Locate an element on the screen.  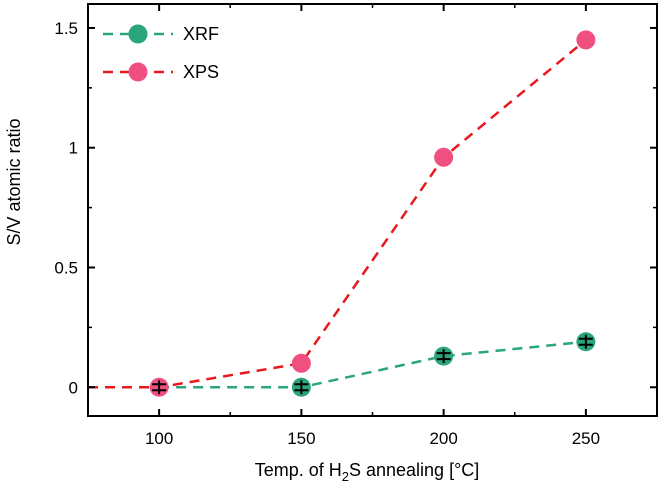
x-tick-label: 100 is located at coordinates (159, 438).